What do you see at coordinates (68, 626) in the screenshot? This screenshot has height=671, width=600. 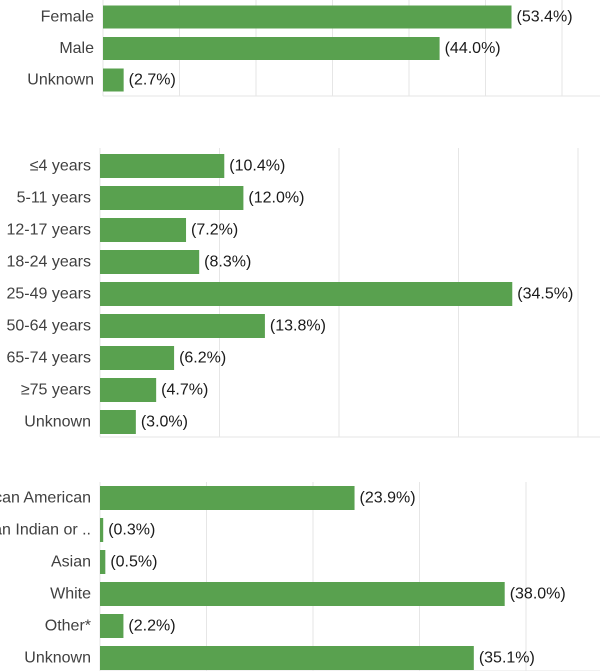 I see `race-category-label-other: Other*` at bounding box center [68, 626].